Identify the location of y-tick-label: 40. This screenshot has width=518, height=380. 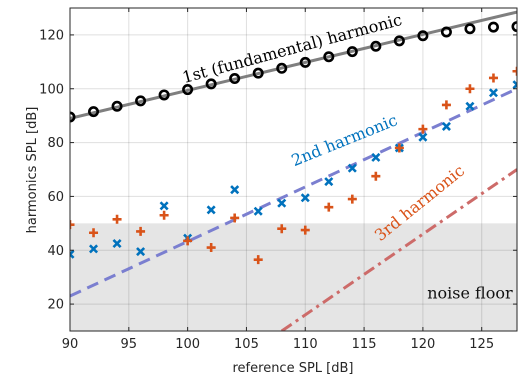
(55, 251).